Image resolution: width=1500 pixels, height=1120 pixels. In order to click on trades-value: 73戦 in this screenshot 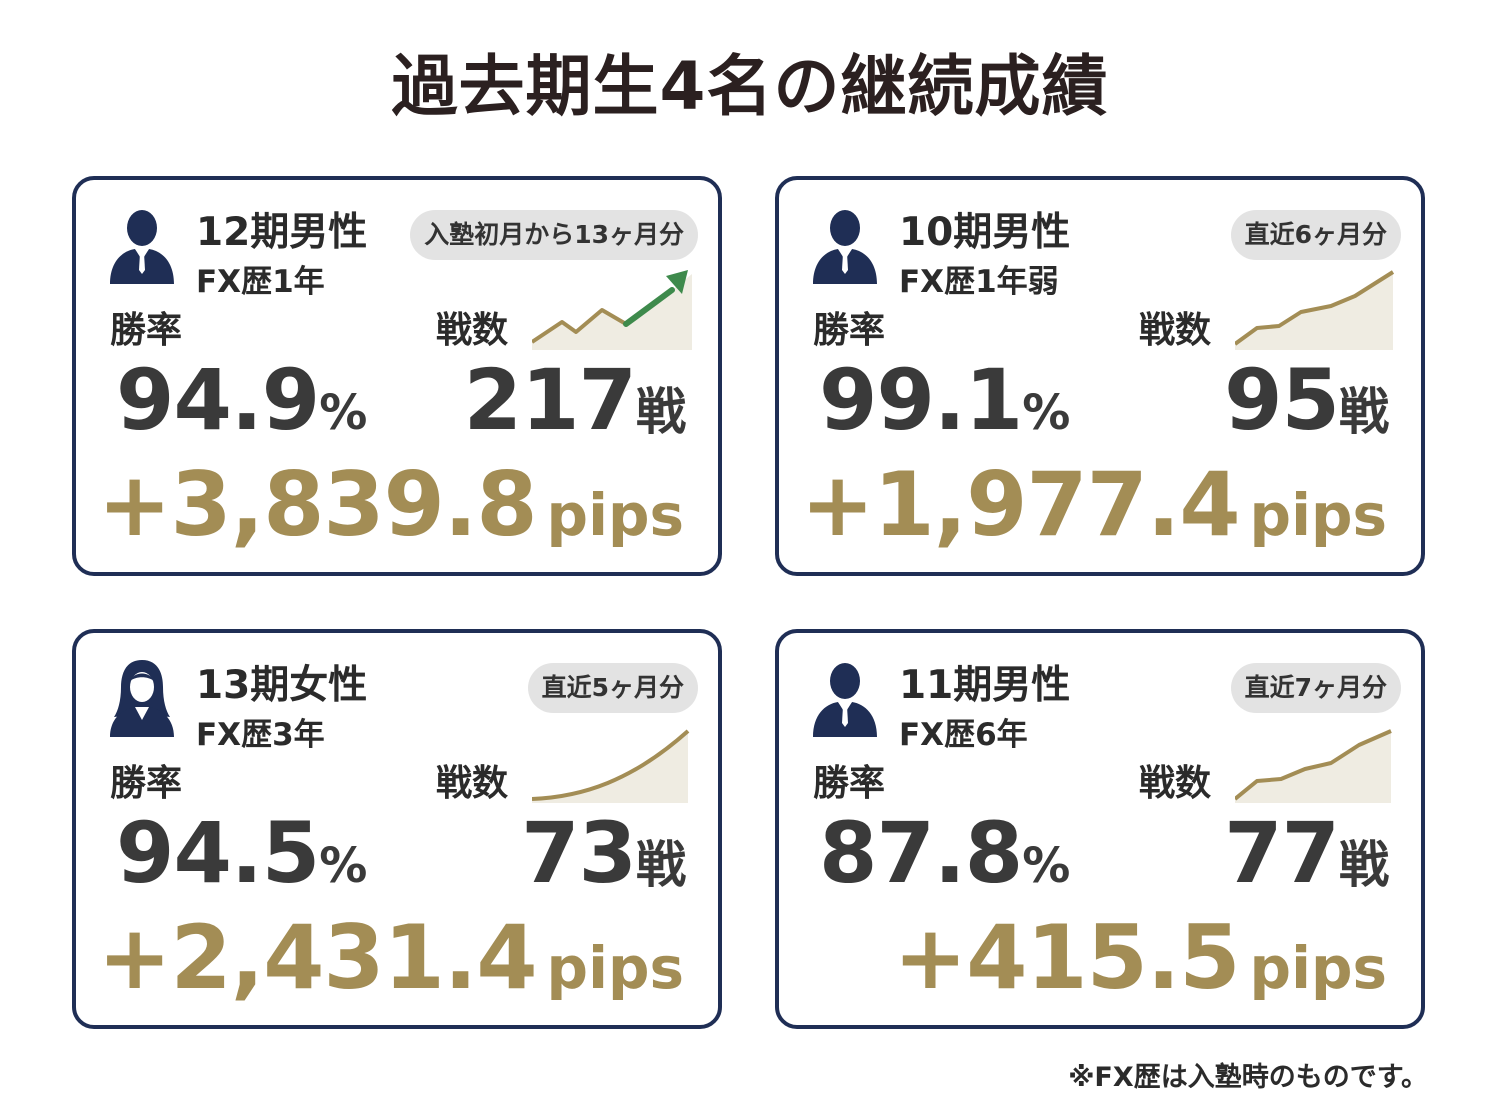, I will do `click(603, 853)`.